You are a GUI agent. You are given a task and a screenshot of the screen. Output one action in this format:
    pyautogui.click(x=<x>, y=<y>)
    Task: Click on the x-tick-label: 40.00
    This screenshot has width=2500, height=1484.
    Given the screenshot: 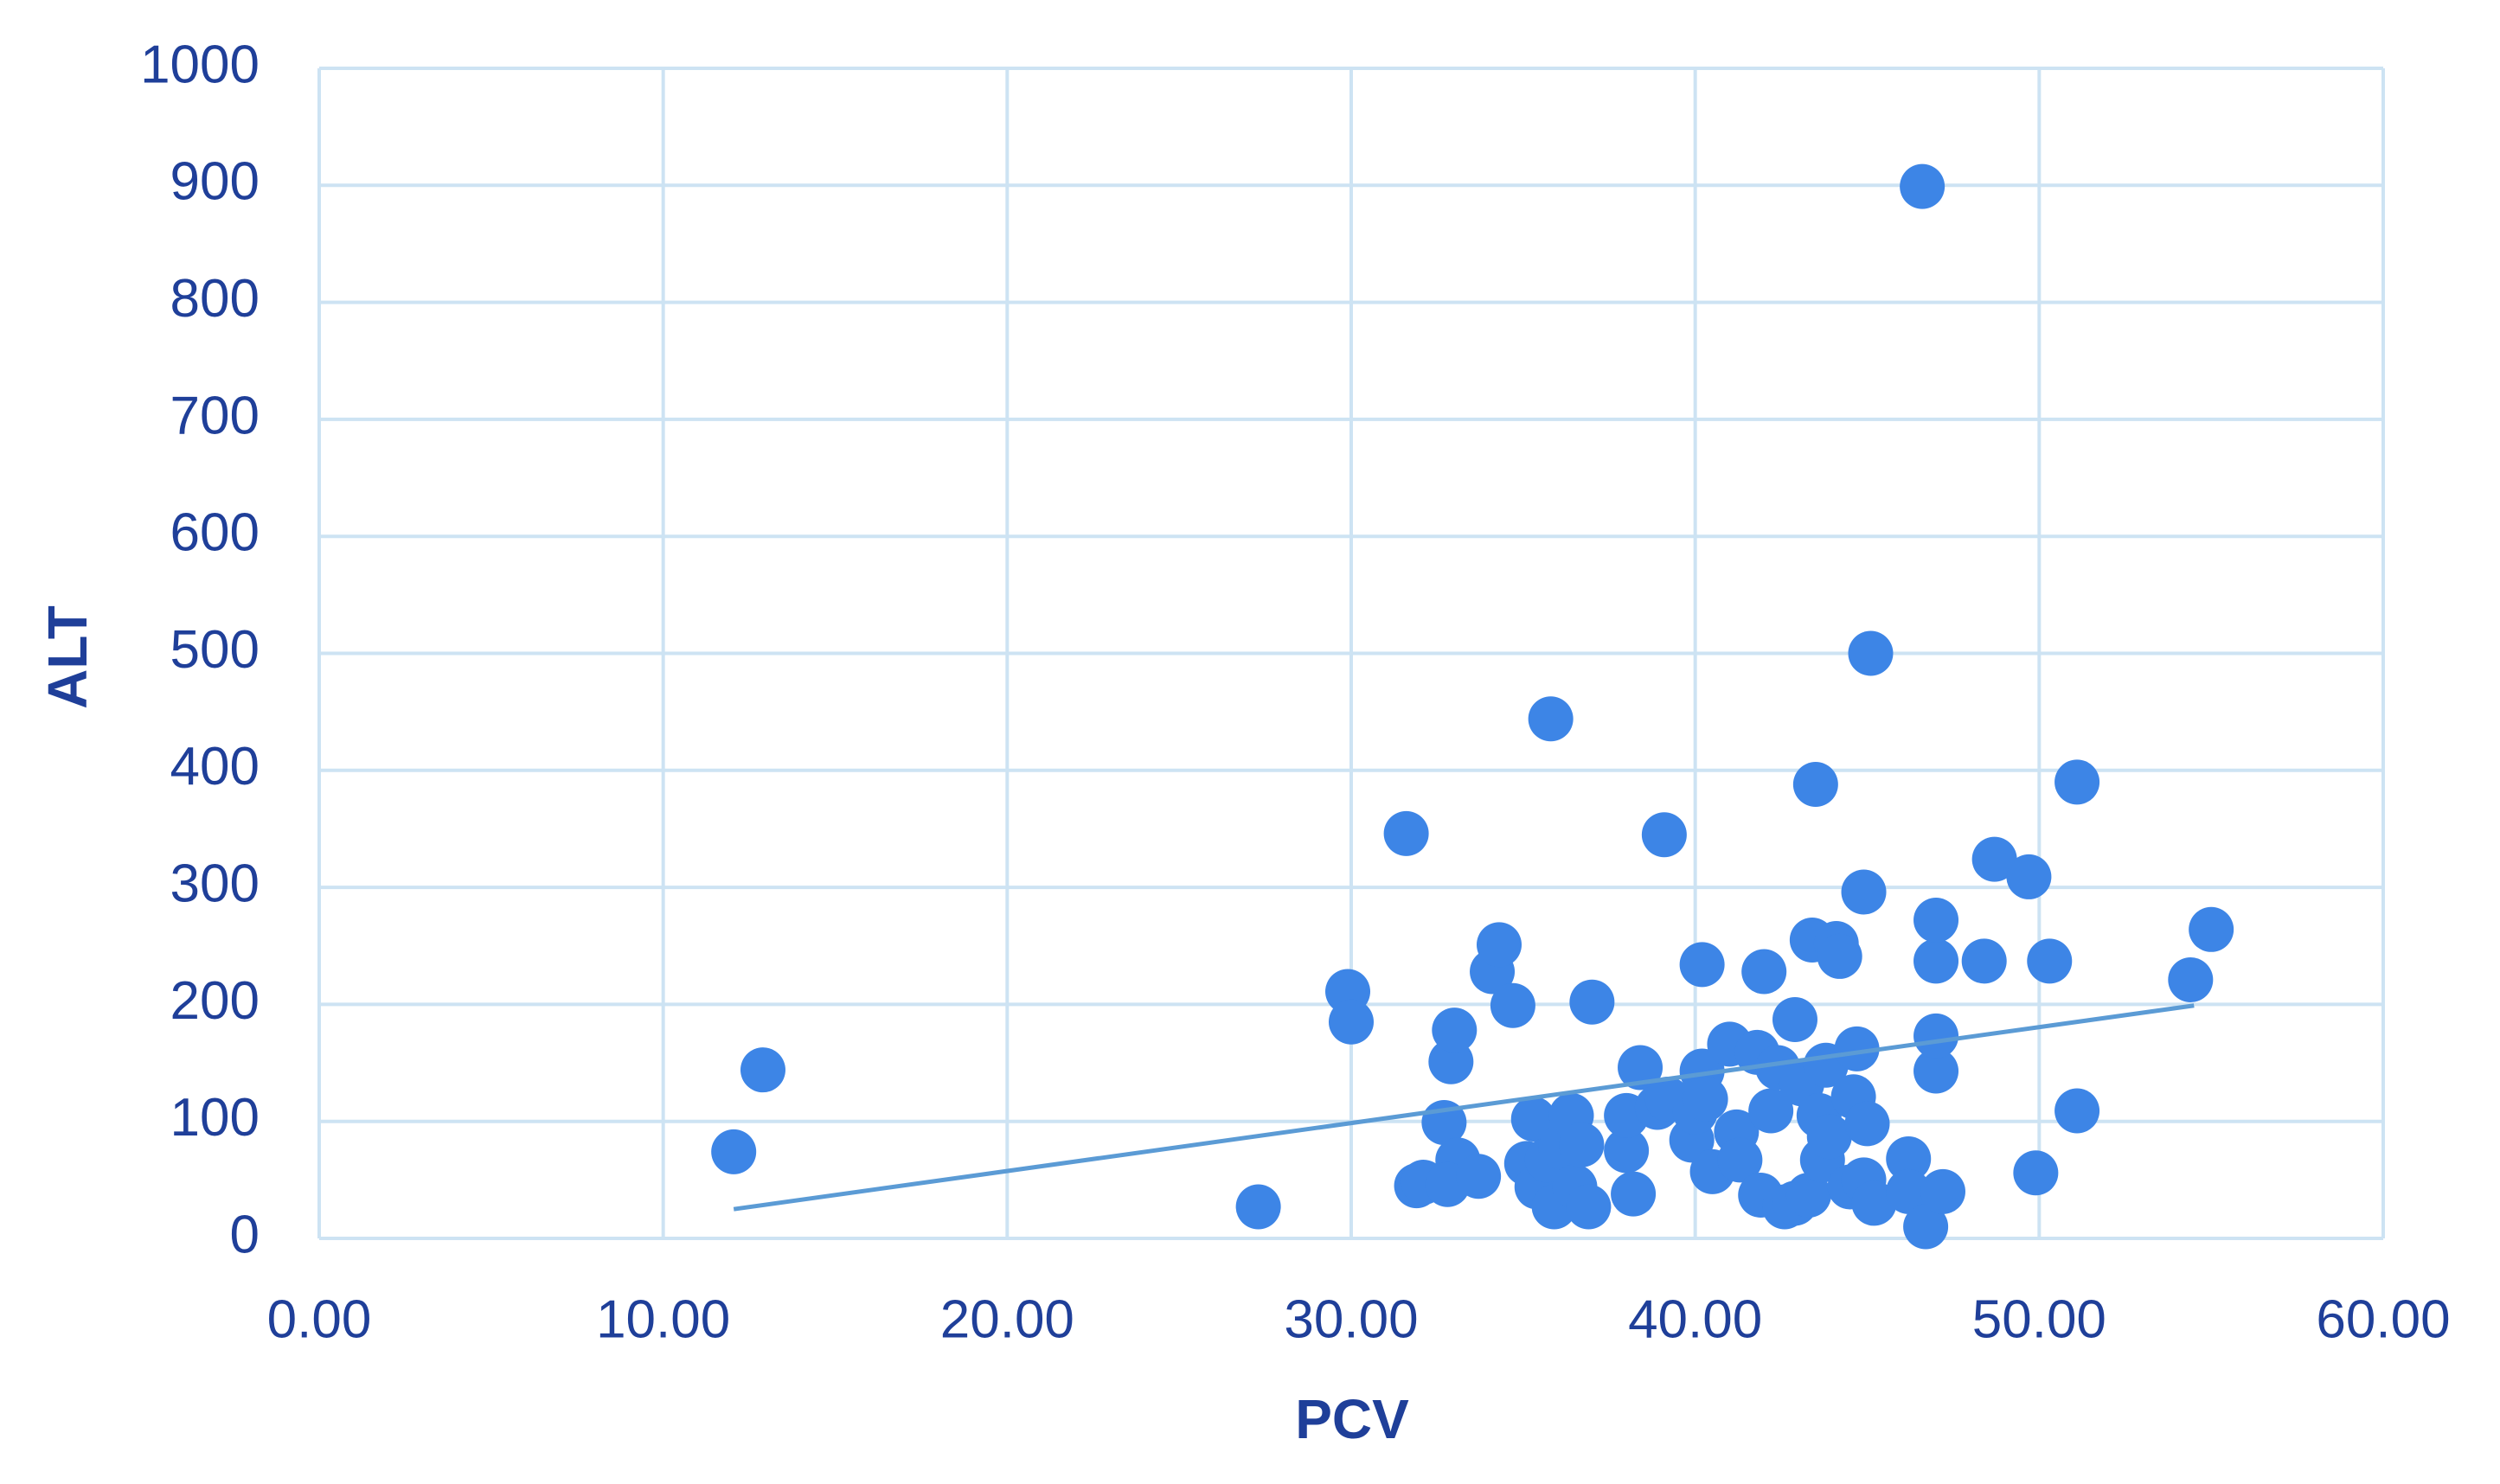 What is the action you would take?
    pyautogui.click(x=1695, y=1319)
    